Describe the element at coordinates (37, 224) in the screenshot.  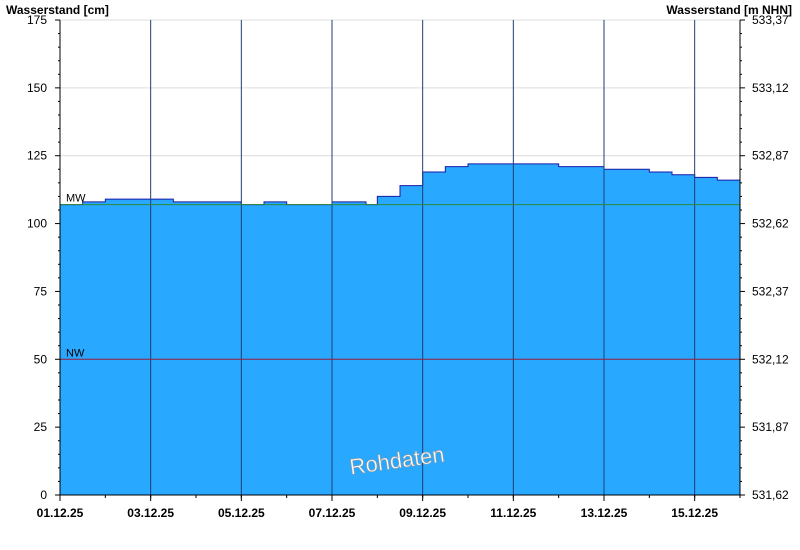
I see `left-tick-label: 100` at that location.